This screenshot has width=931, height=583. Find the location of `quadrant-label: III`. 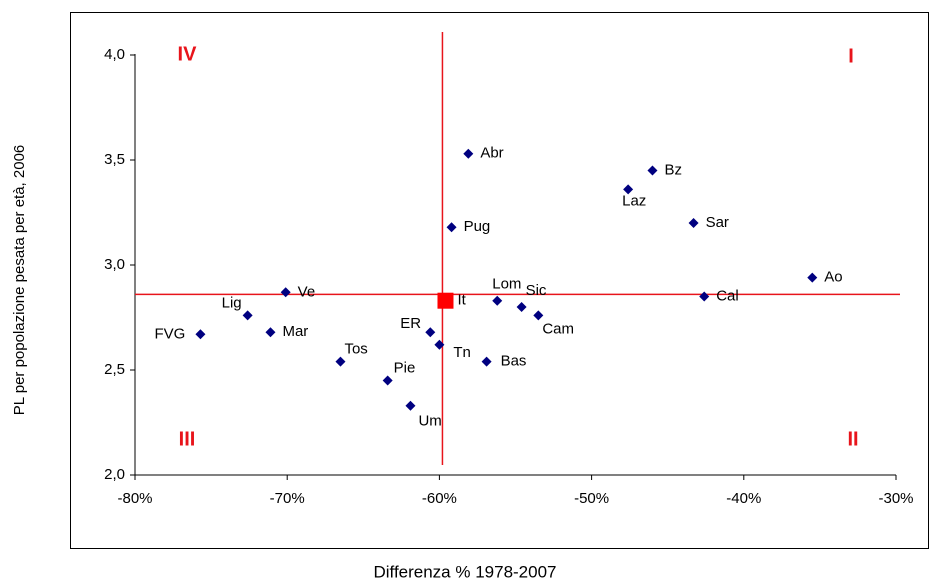

quadrant-label: III is located at coordinates (187, 439).